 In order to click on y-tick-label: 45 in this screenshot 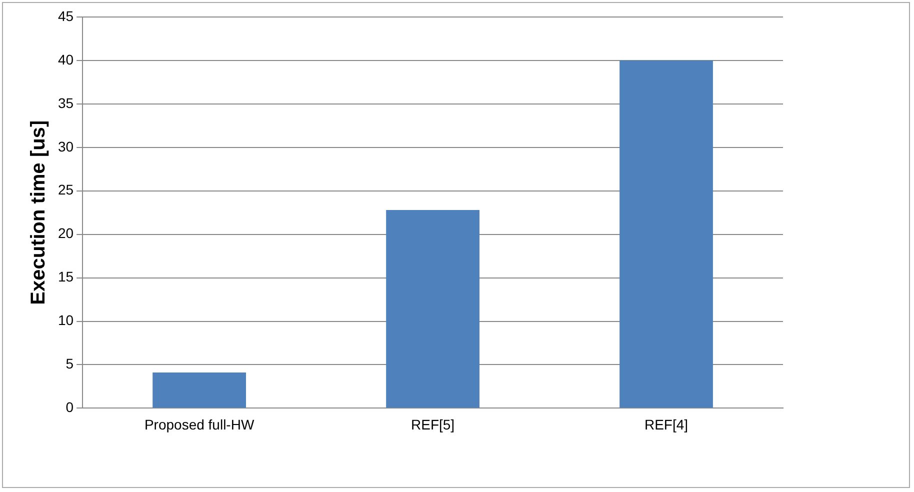, I will do `click(66, 16)`.